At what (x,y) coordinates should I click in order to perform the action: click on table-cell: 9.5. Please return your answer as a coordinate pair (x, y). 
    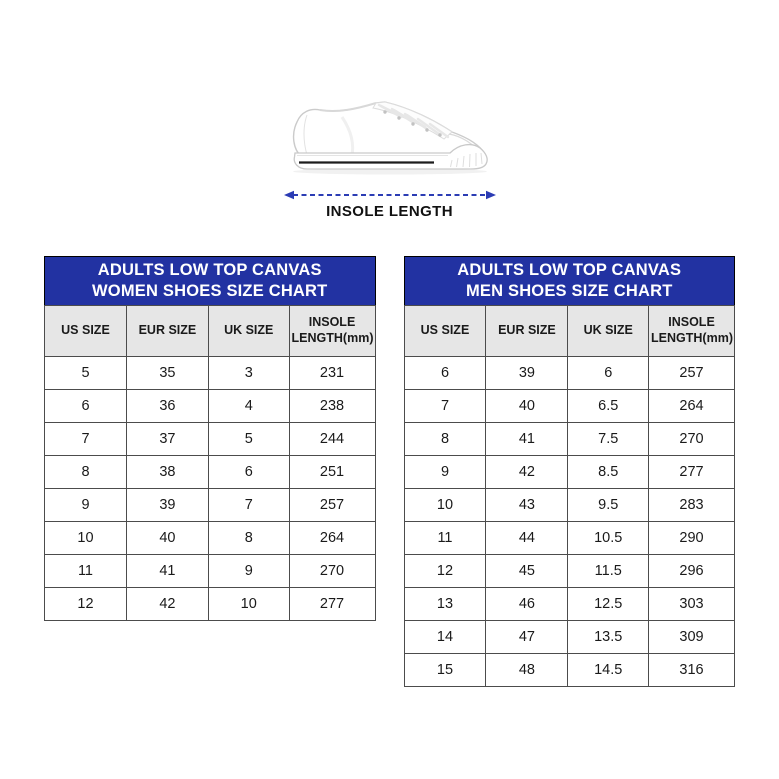
    Looking at the image, I should click on (608, 505).